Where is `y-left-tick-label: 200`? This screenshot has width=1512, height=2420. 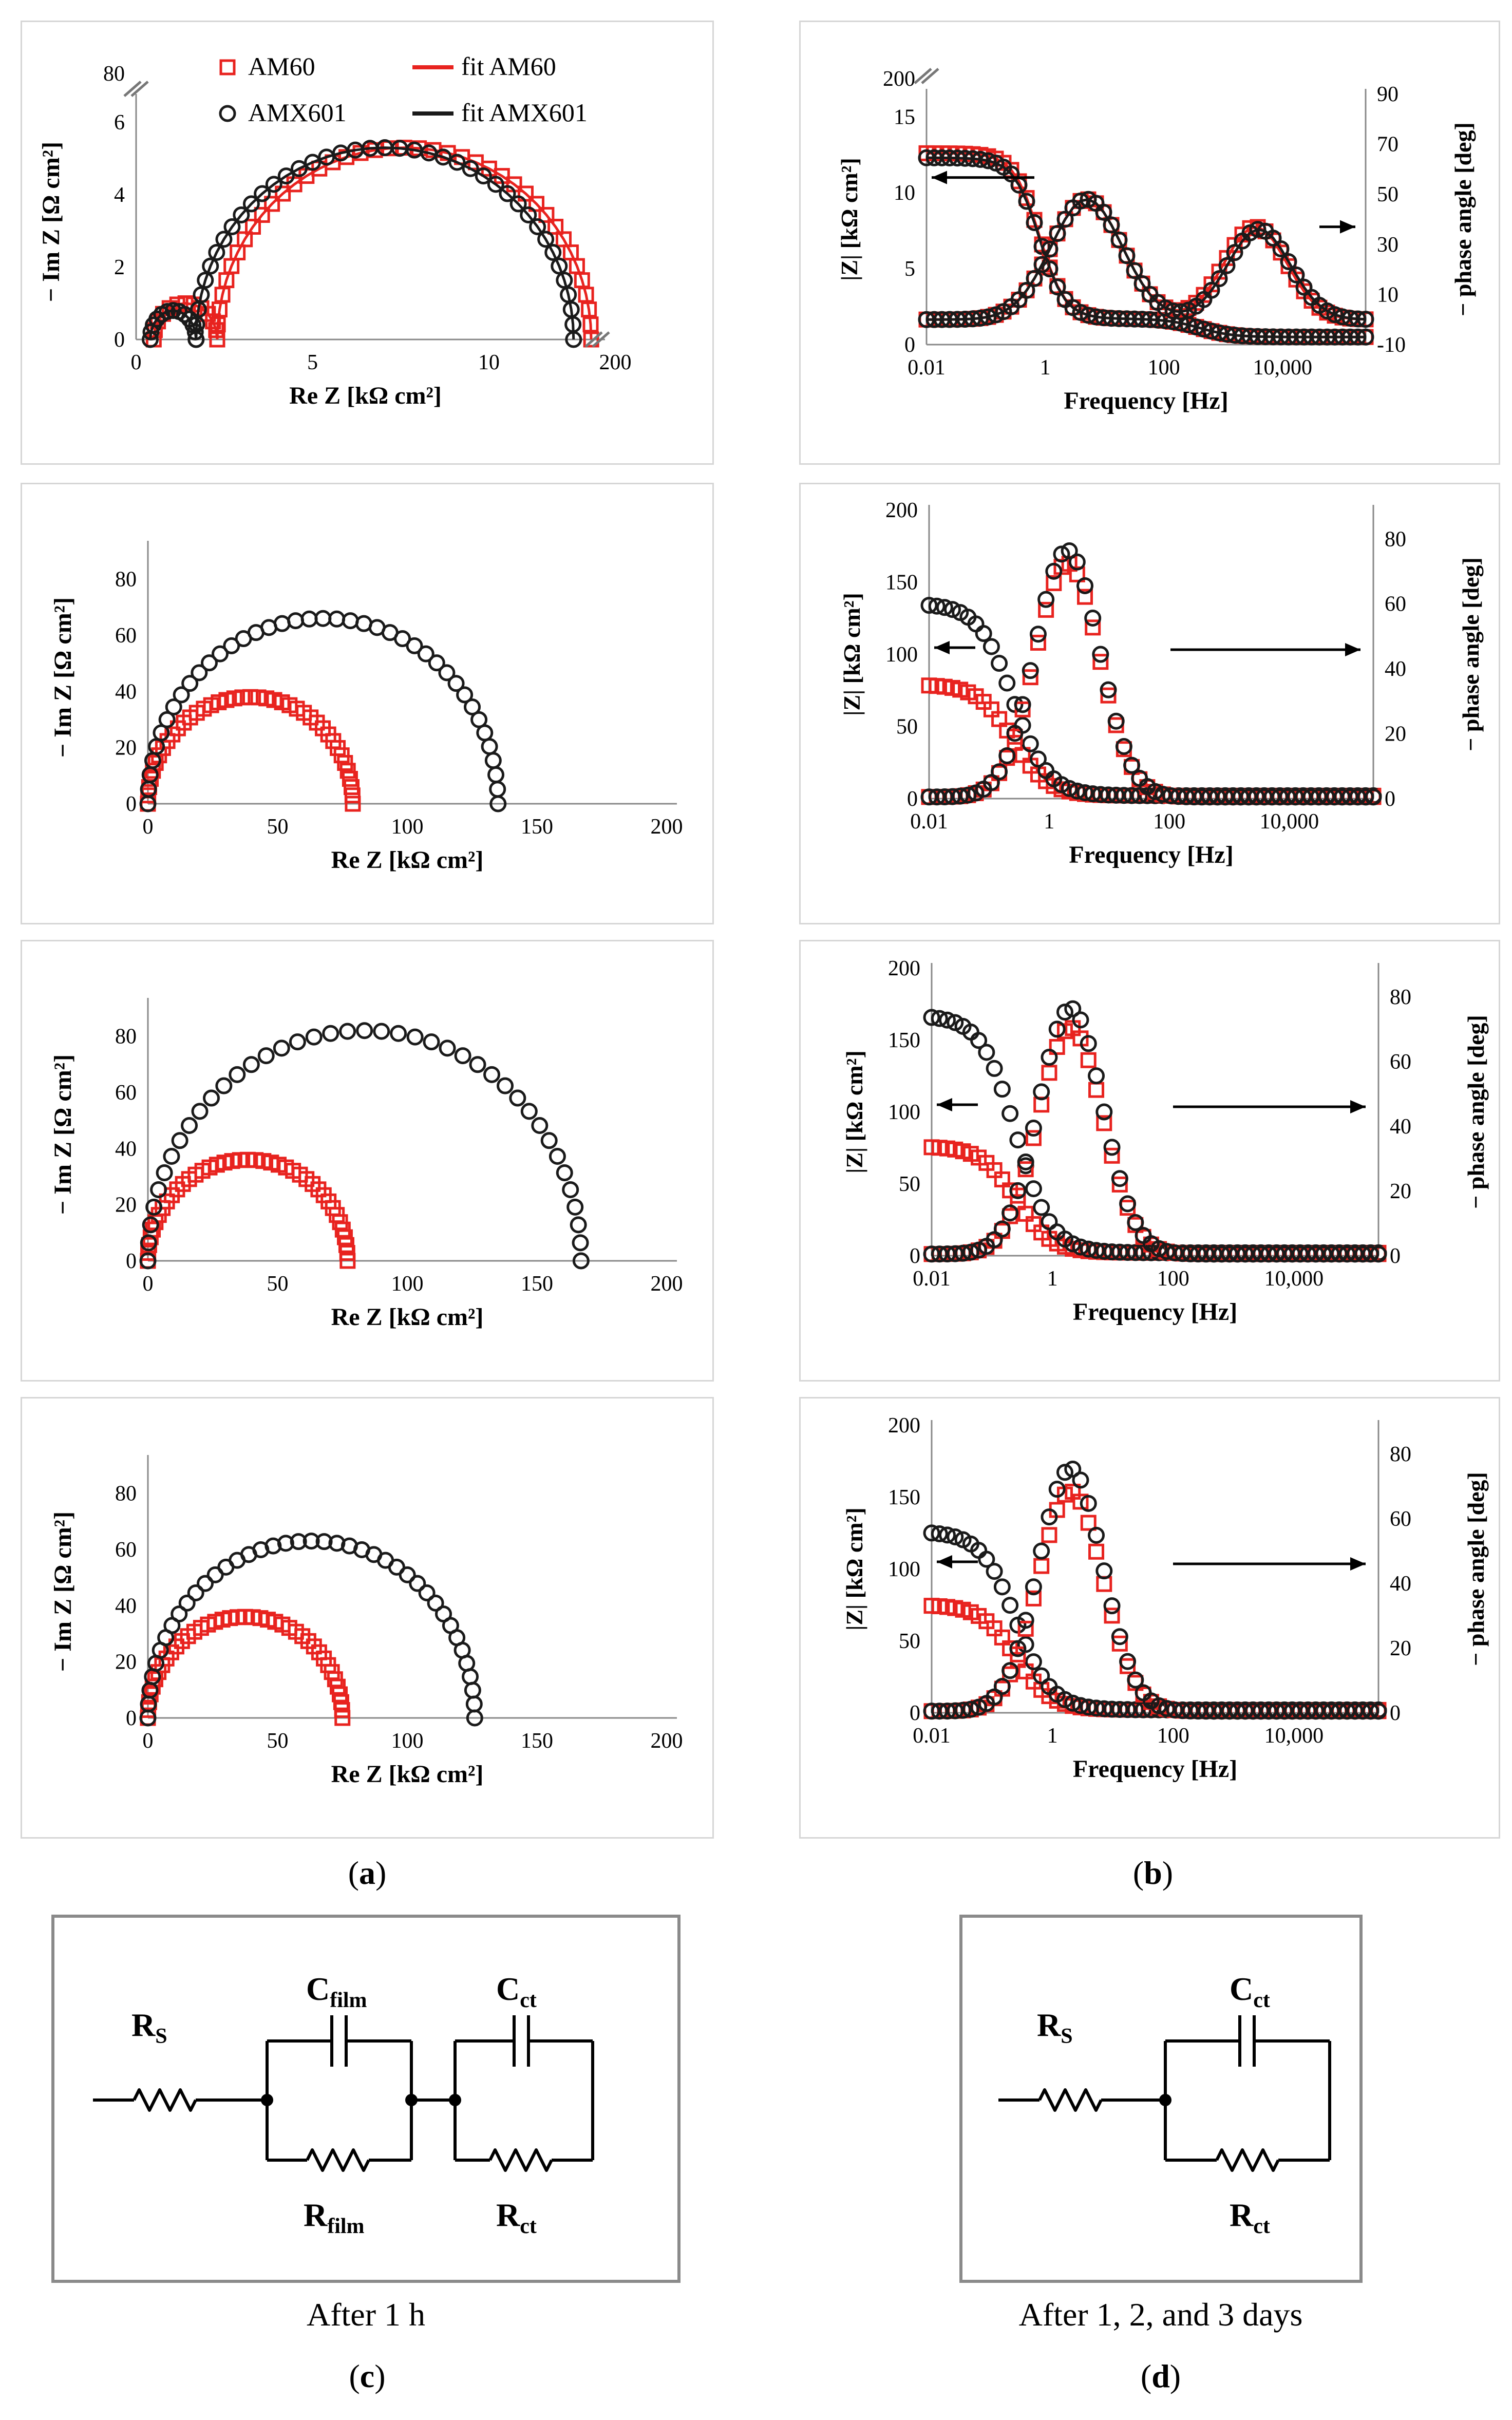 y-left-tick-label: 200 is located at coordinates (904, 1426).